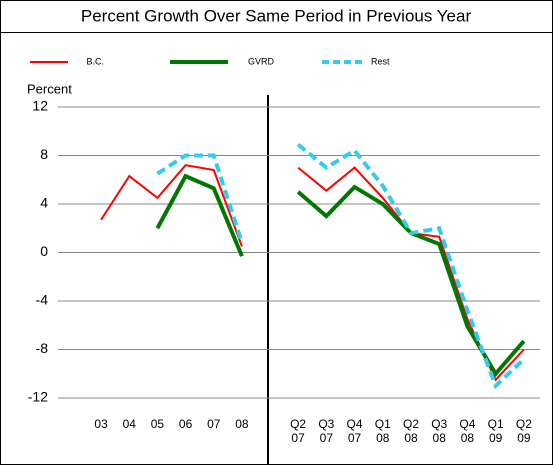  Describe the element at coordinates (38, 397) in the screenshot. I see `y-tick-label: -12` at that location.